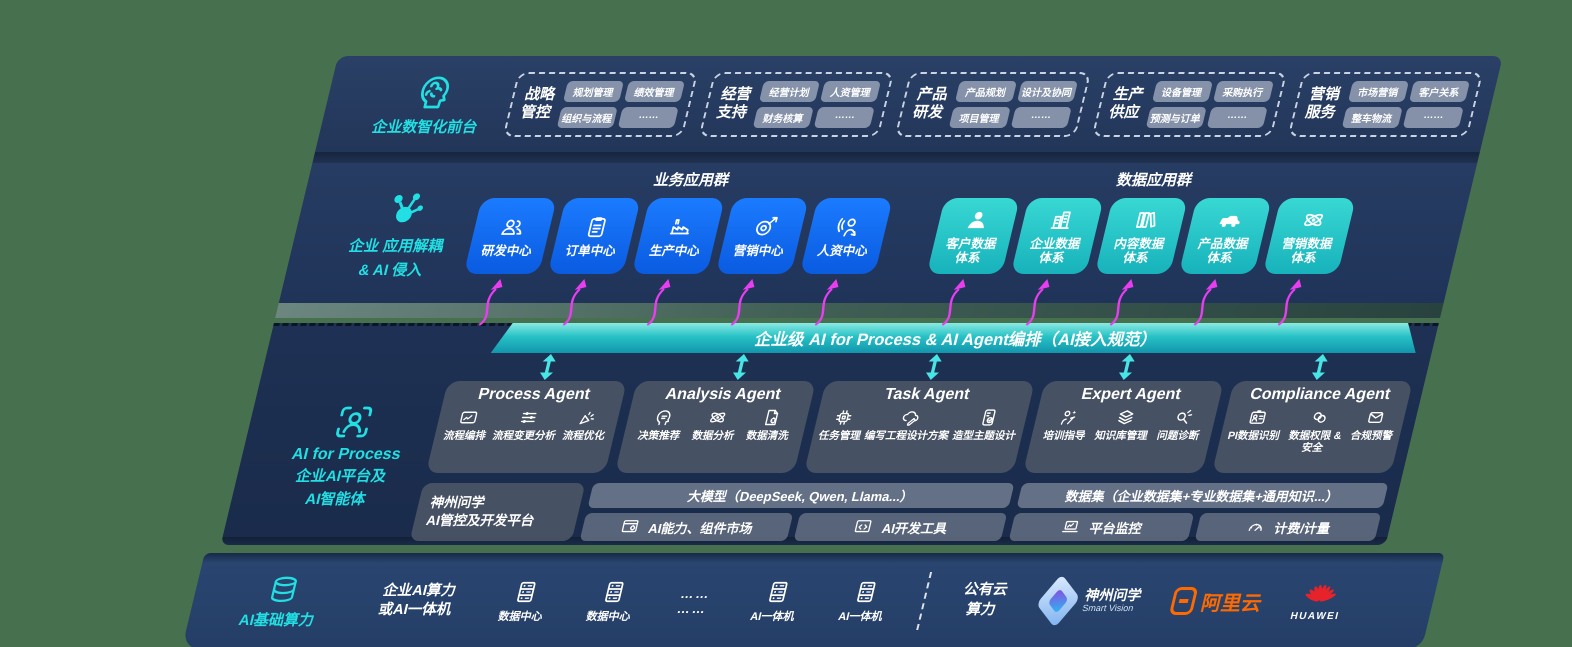 The width and height of the screenshot is (1572, 647). What do you see at coordinates (907, 436) in the screenshot?
I see `agent-item-label: 编写工程设计方案` at bounding box center [907, 436].